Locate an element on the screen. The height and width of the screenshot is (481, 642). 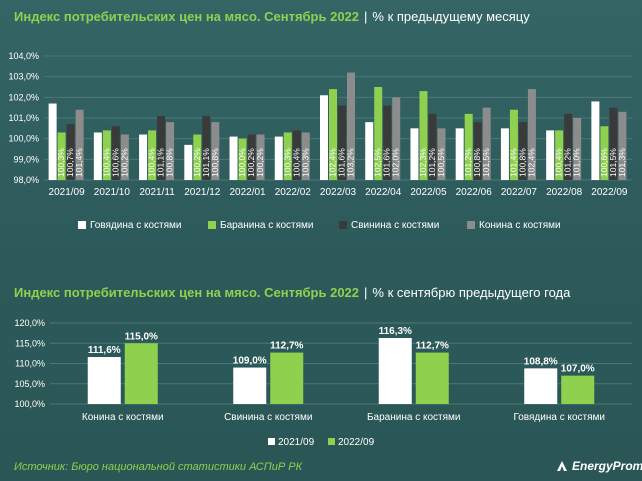
data-label: 100,7% is located at coordinates (70, 162).